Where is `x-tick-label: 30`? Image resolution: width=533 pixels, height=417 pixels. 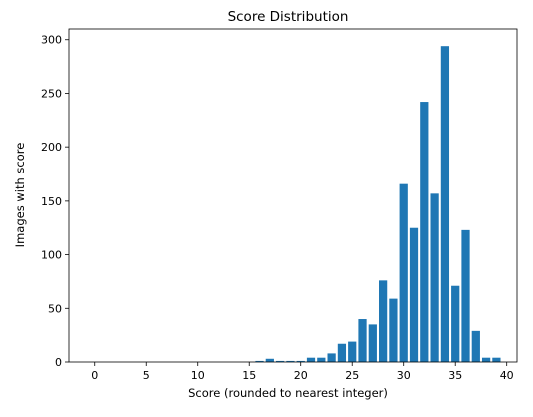 x-tick-label: 30 is located at coordinates (404, 375).